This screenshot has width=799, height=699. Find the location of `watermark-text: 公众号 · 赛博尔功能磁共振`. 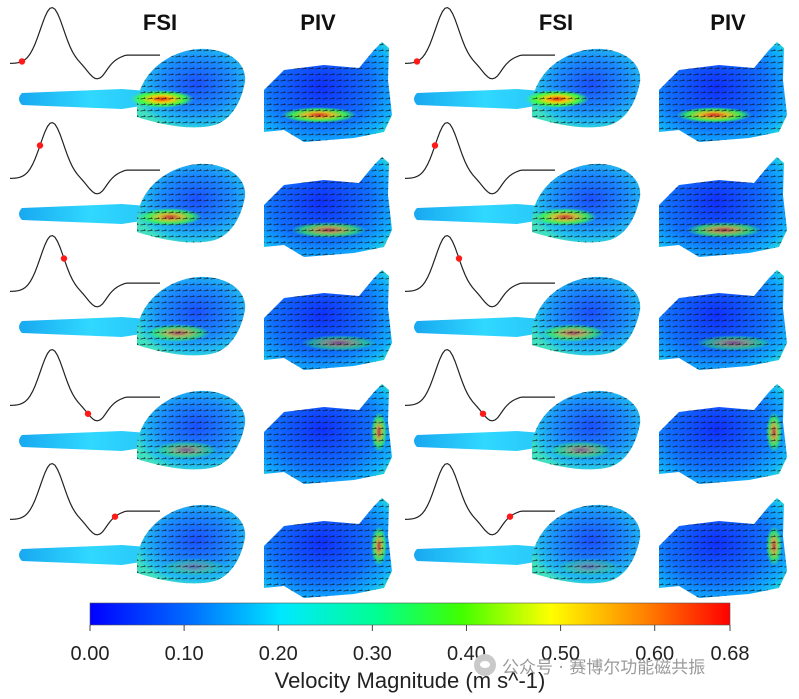

watermark-text: 公众号 · 赛博尔功能磁共振 is located at coordinates (604, 667).